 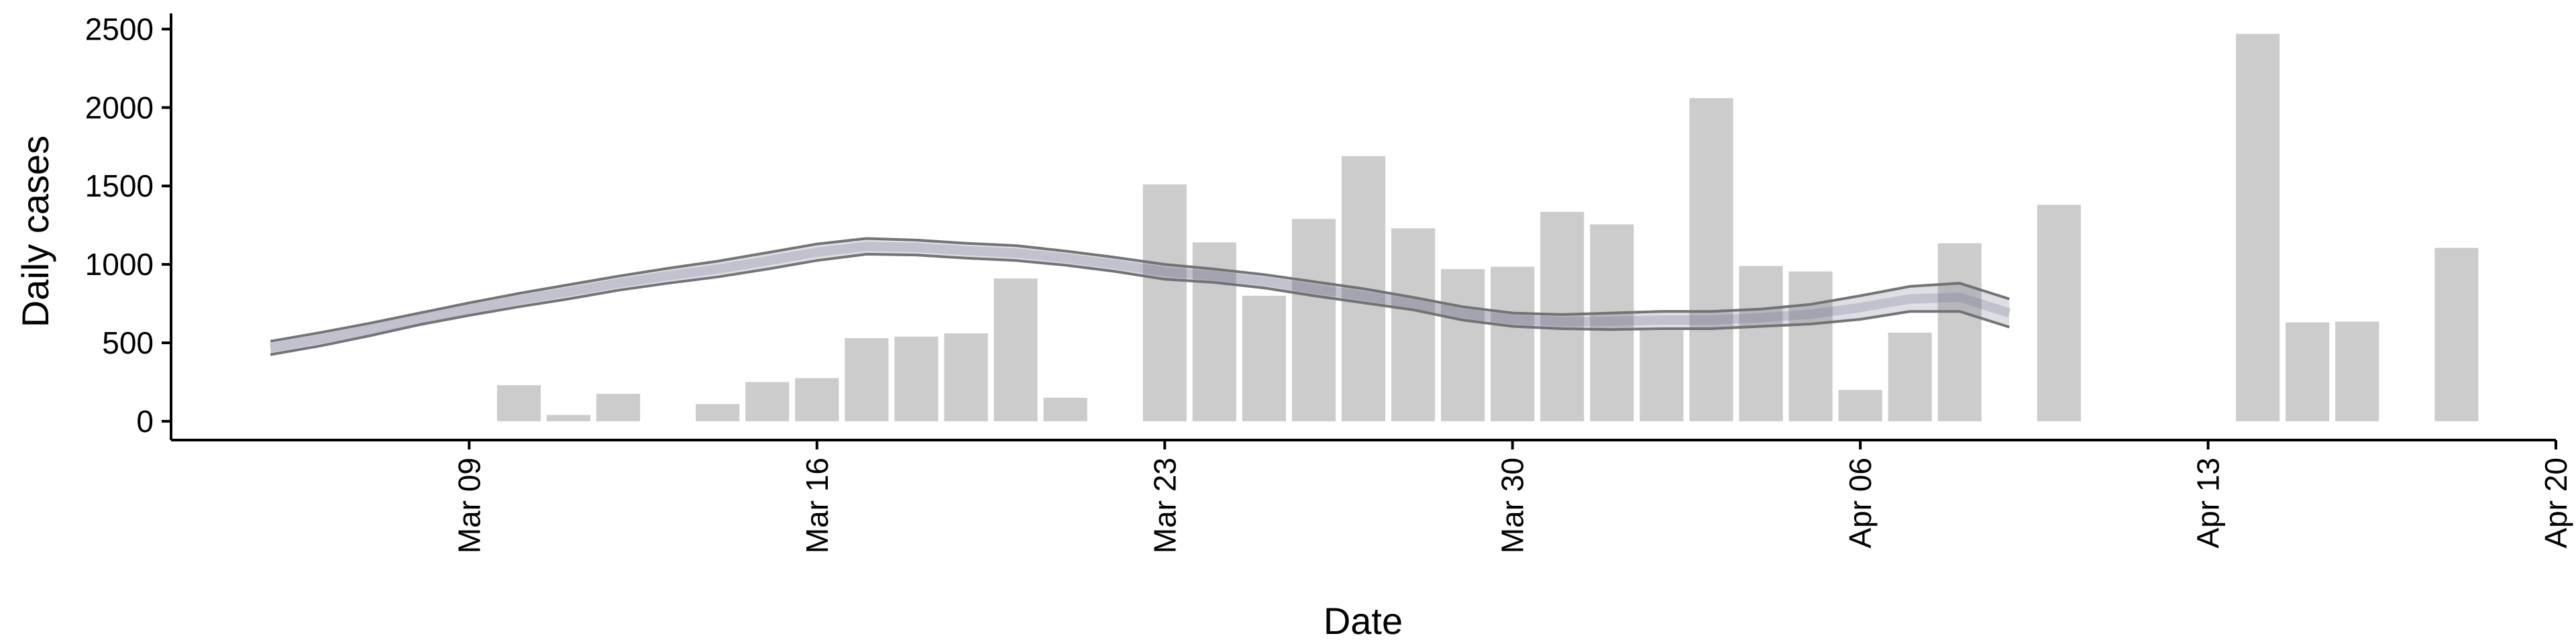 I want to click on x-tick-label: Mar 16, so click(x=817, y=505).